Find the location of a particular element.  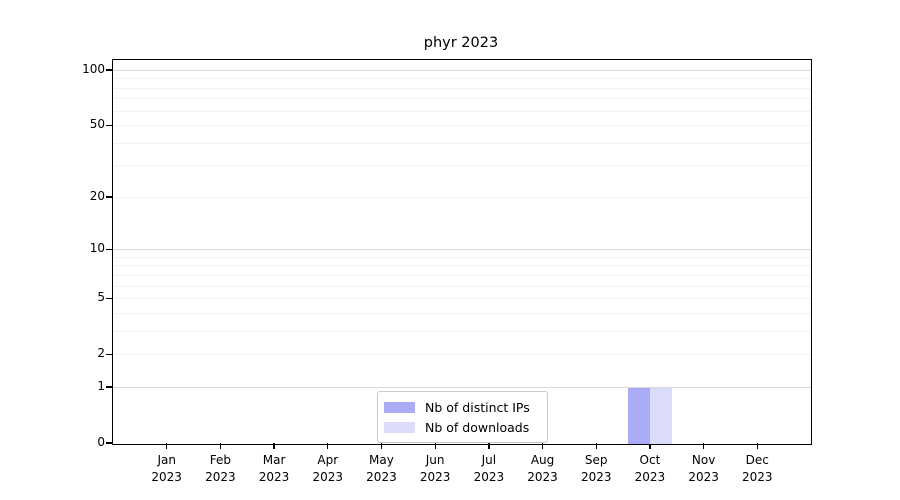

x-tick-label: Mar 2023 is located at coordinates (274, 468).